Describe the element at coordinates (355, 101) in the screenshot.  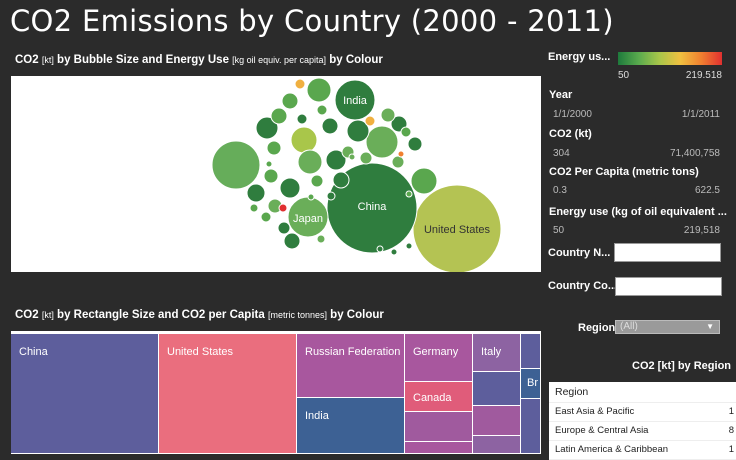
I see `bubble-label-india: India` at that location.